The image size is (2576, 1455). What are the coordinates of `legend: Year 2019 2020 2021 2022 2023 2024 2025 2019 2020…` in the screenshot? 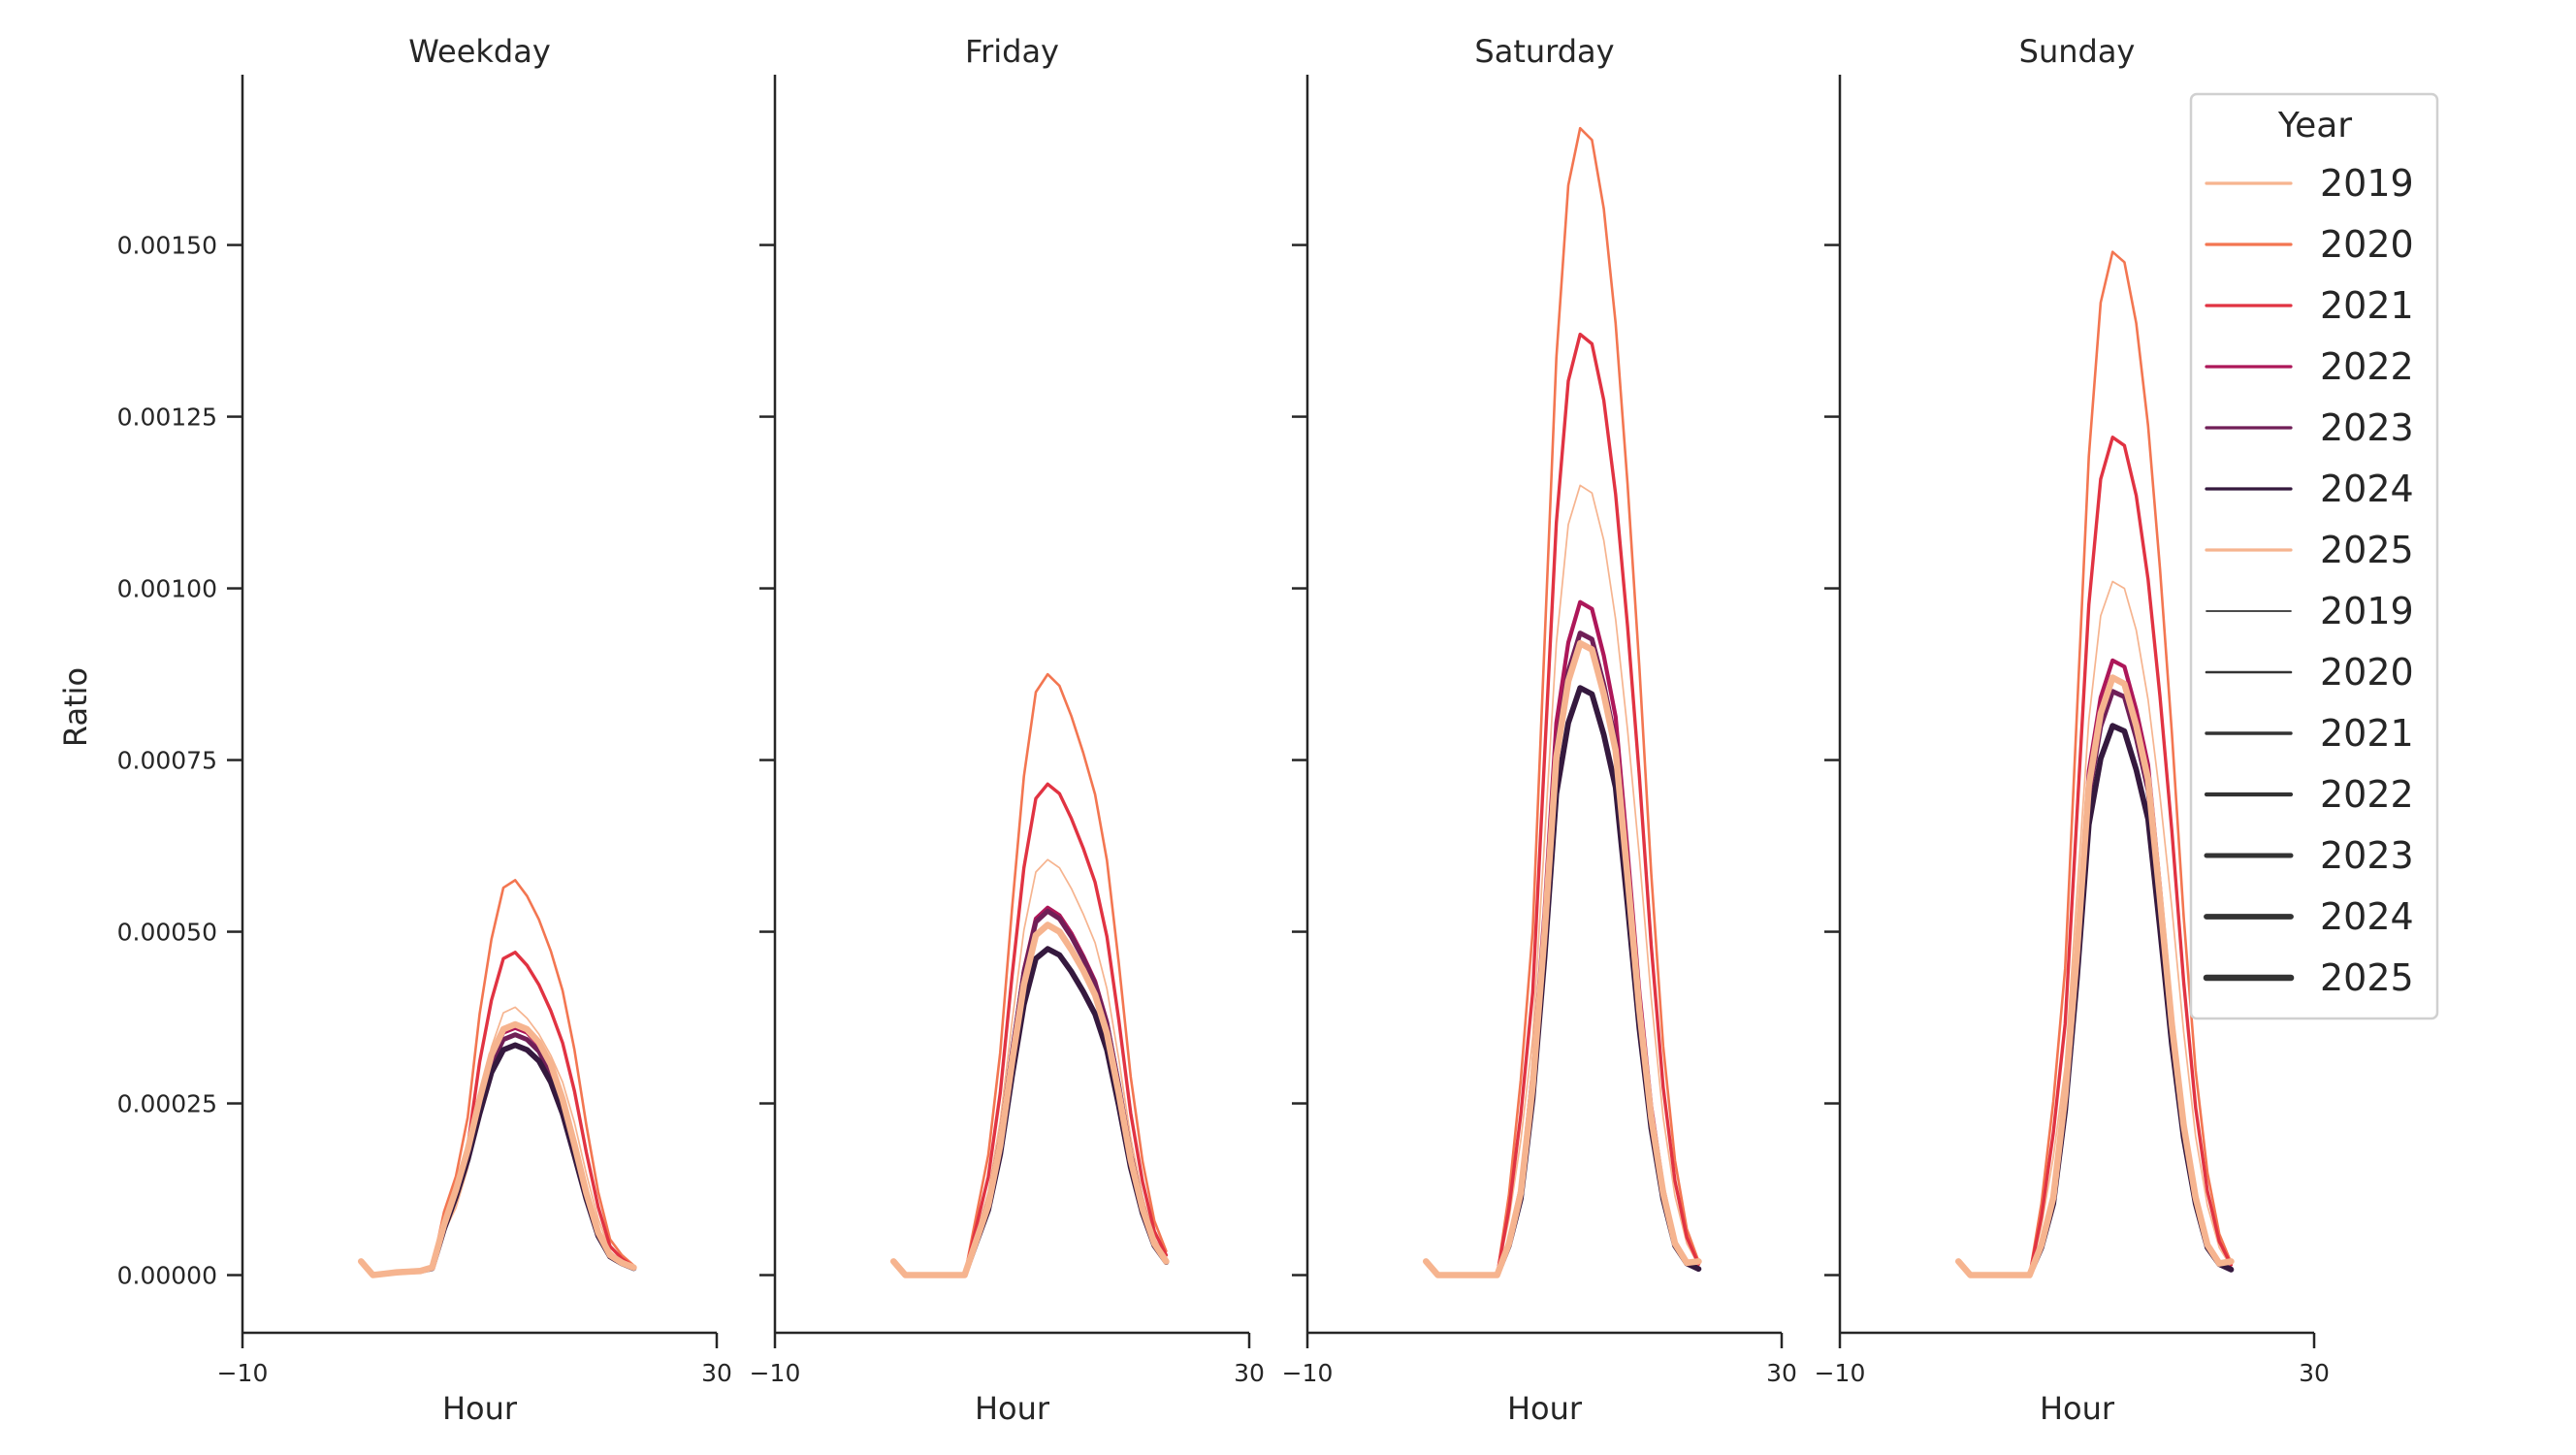 It's located at (2314, 556).